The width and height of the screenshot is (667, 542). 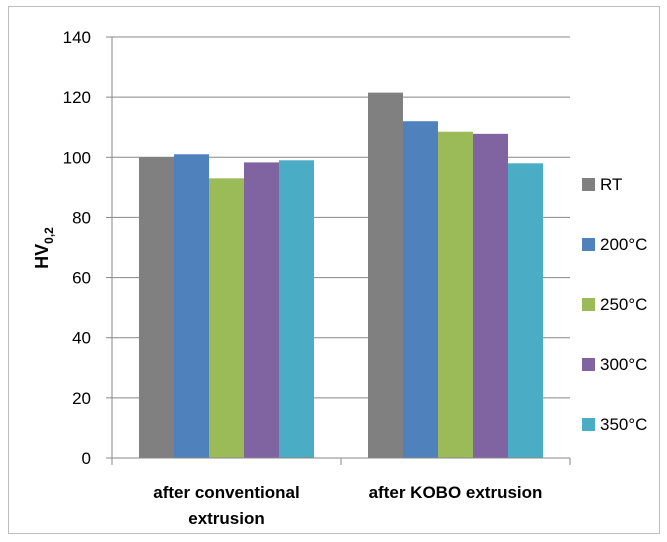 What do you see at coordinates (623, 304) in the screenshot?
I see `legend-label: 250°C` at bounding box center [623, 304].